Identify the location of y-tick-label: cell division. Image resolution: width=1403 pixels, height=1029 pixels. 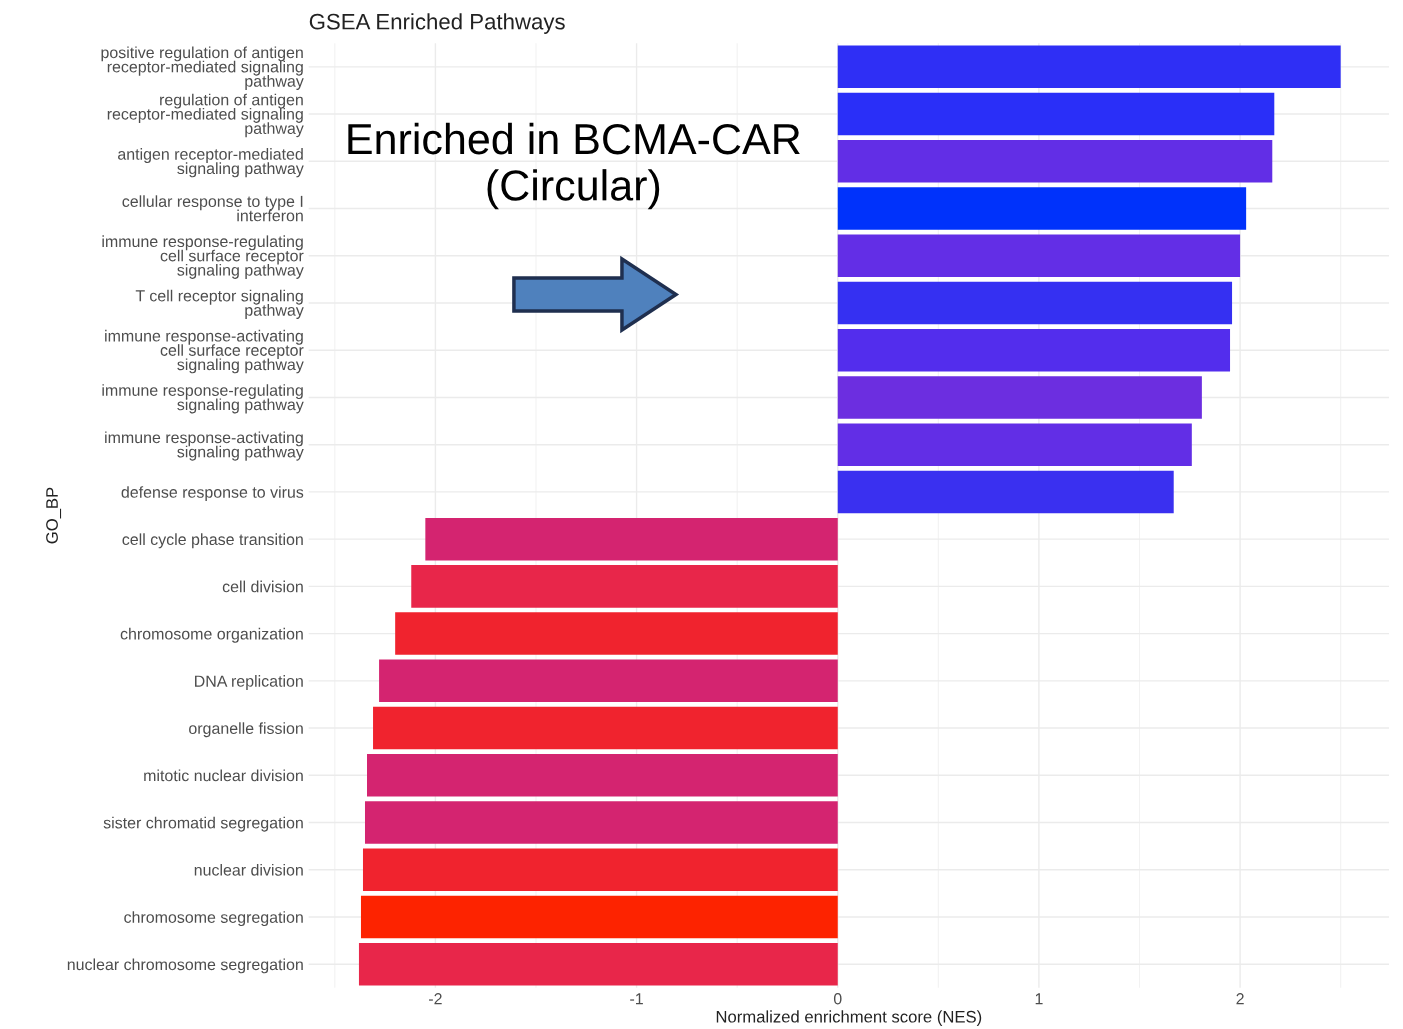
(262, 586).